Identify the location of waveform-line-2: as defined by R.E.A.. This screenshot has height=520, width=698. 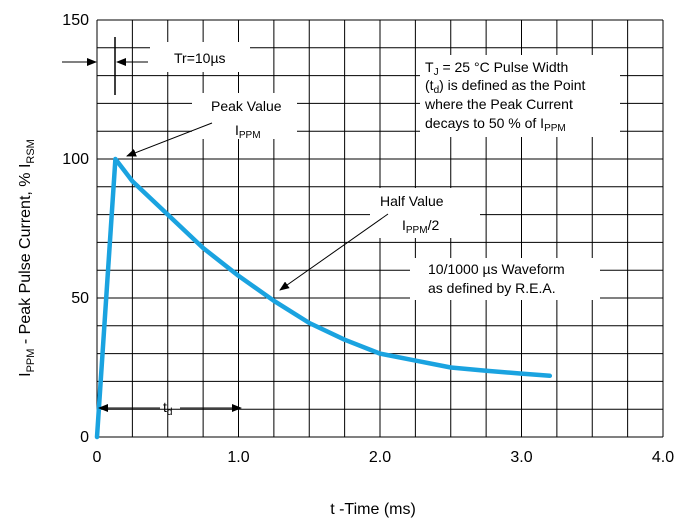
(492, 288).